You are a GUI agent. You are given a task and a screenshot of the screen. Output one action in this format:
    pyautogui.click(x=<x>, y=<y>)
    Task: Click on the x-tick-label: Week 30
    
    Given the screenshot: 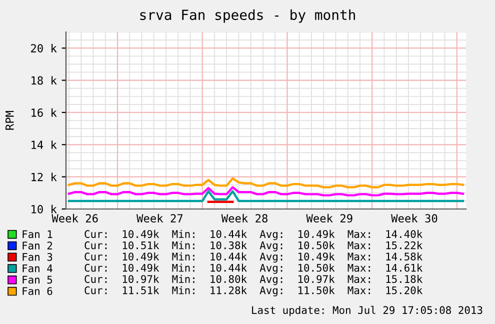 What is the action you would take?
    pyautogui.click(x=414, y=218)
    